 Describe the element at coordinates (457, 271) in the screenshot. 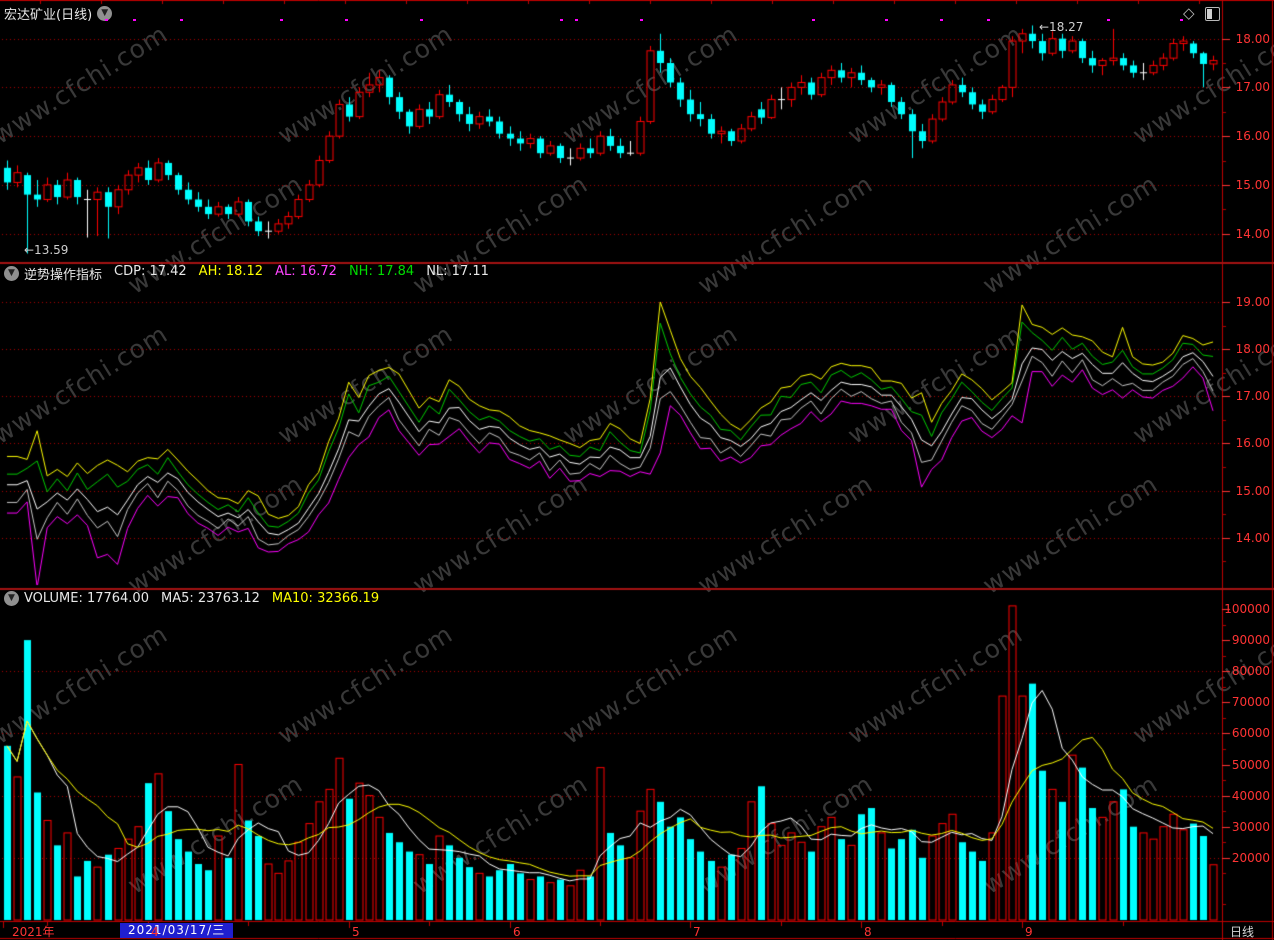

I see `header-segment: NL: 17.11` at that location.